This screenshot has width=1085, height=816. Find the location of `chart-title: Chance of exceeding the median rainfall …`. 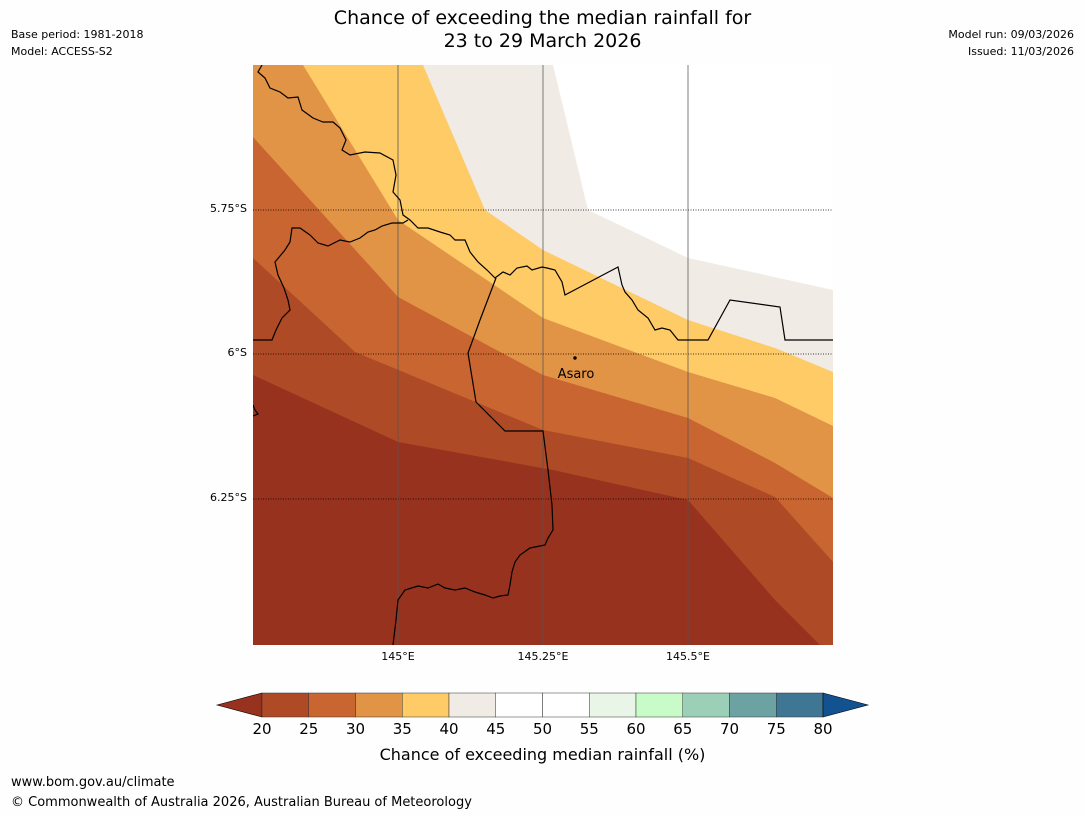

chart-title: Chance of exceeding the median rainfall … is located at coordinates (542, 30).